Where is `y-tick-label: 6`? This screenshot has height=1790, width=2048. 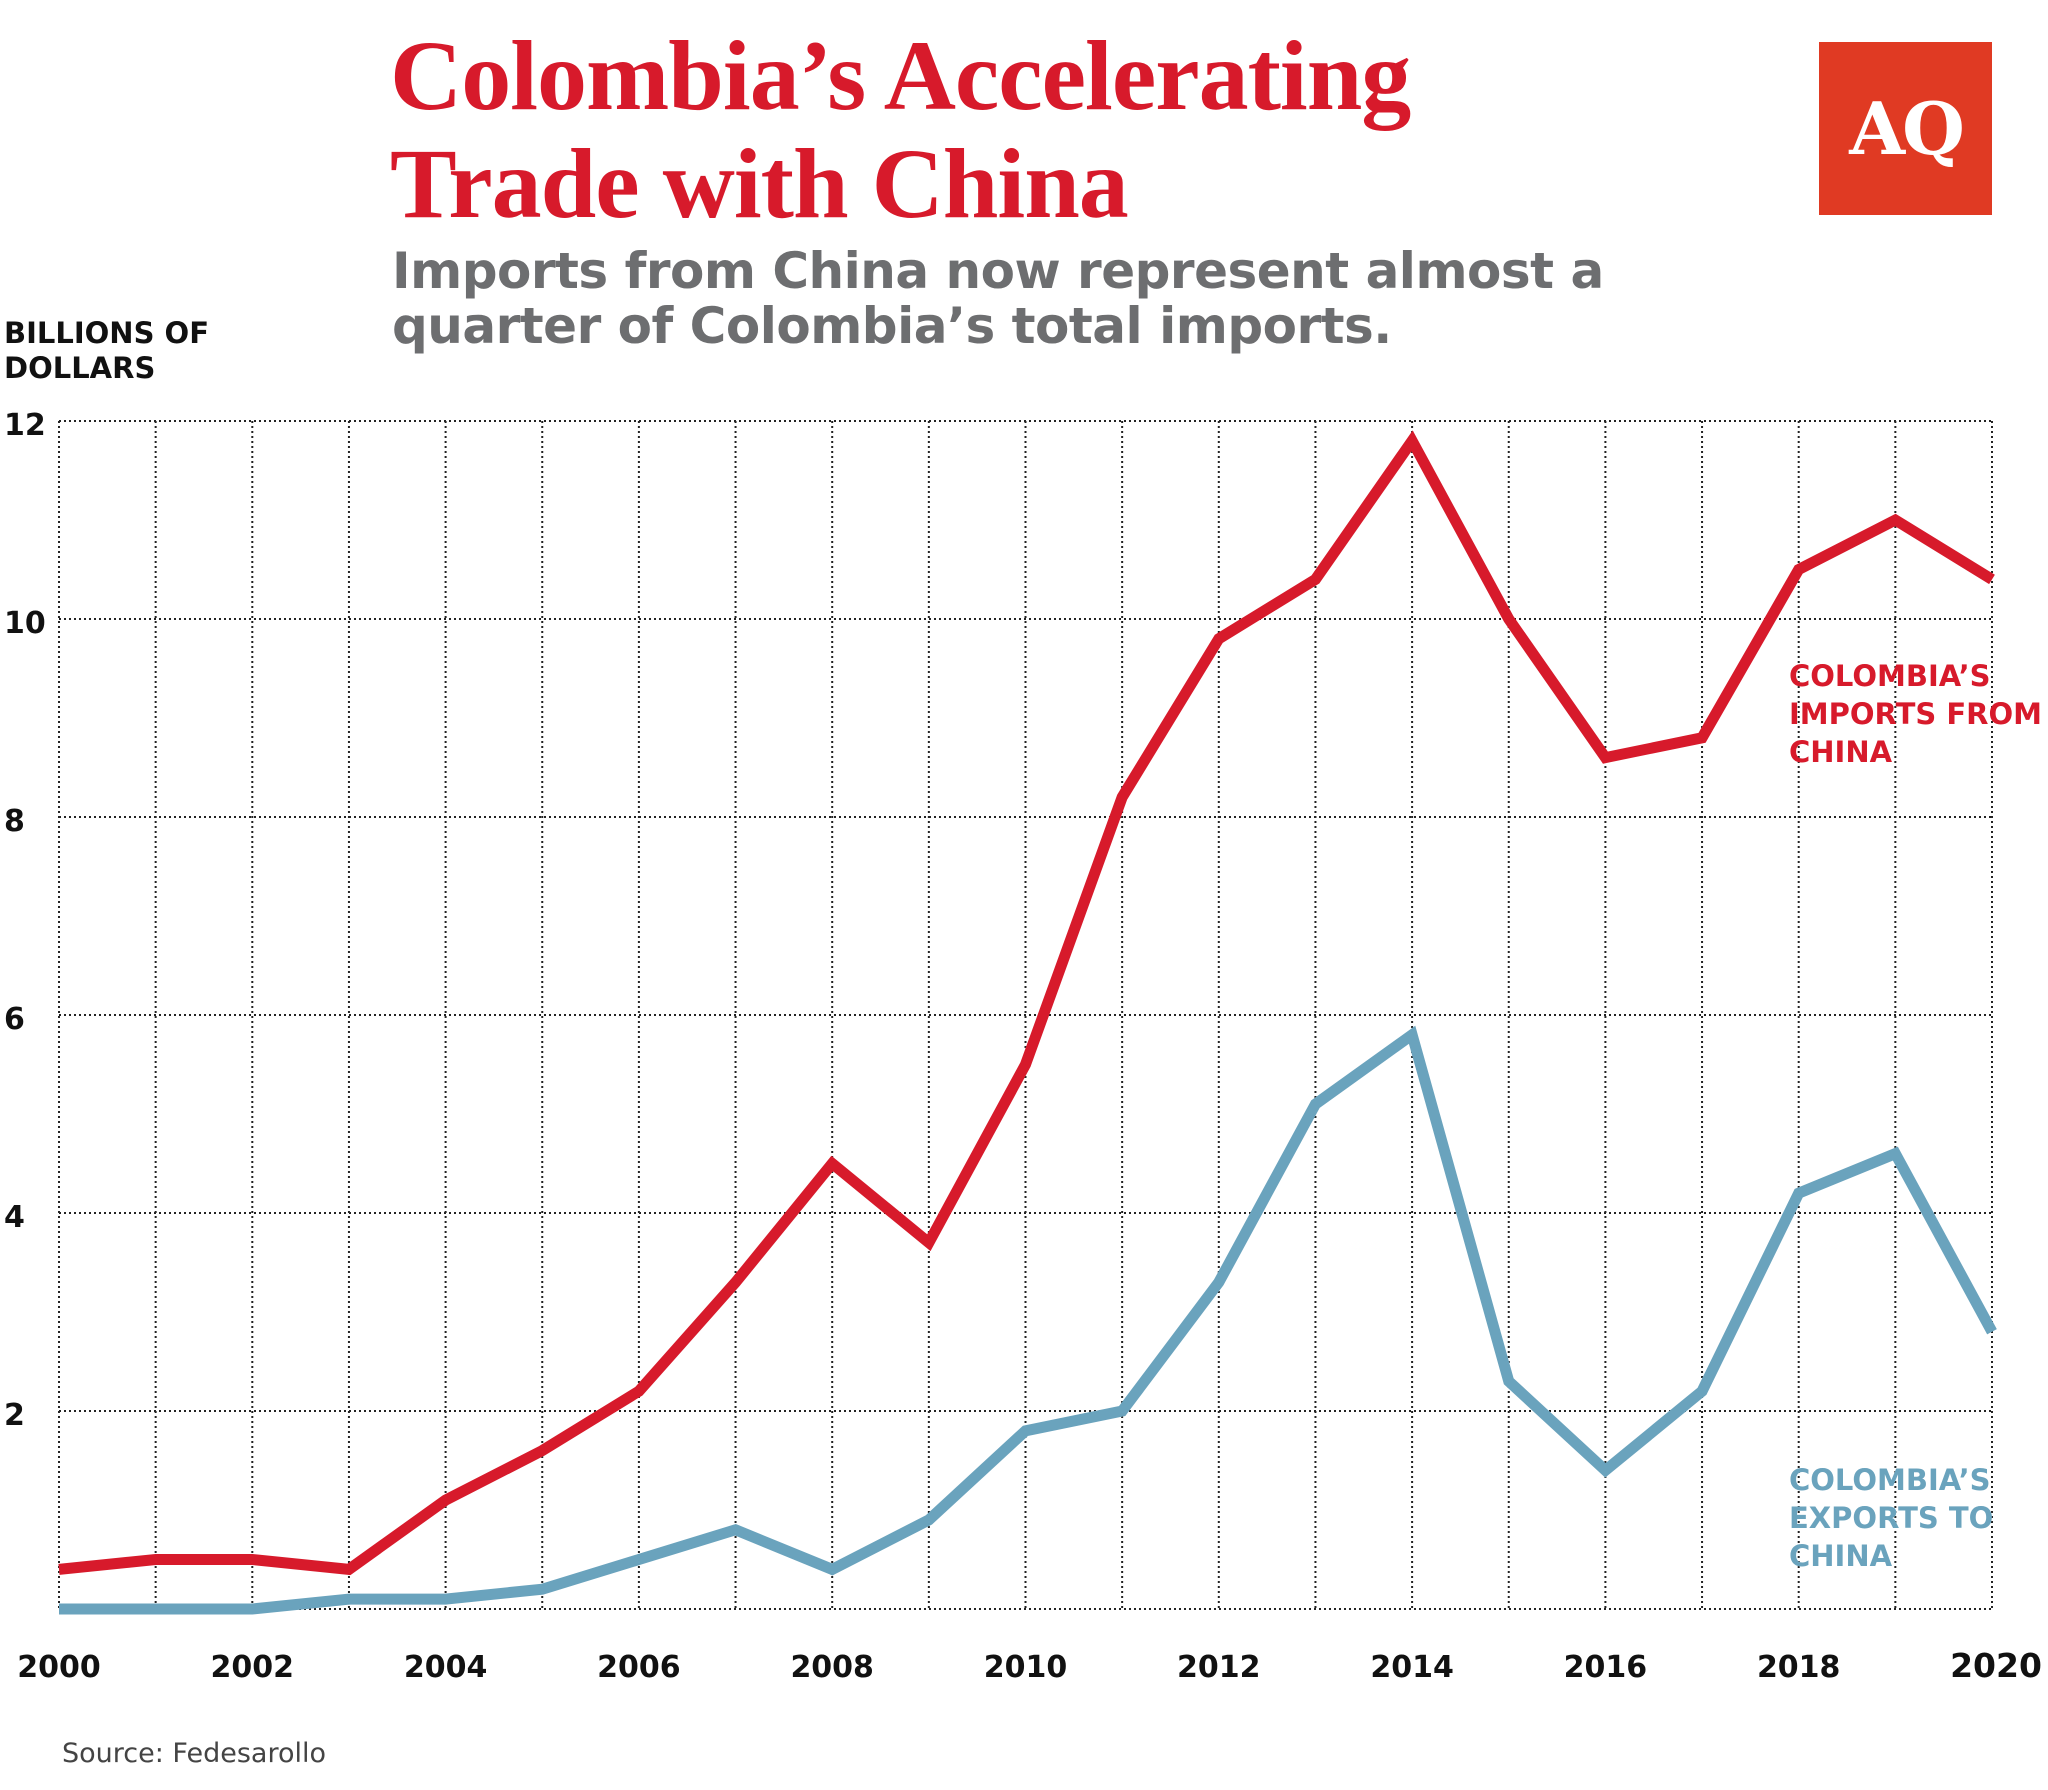 y-tick-label: 6 is located at coordinates (14, 1019).